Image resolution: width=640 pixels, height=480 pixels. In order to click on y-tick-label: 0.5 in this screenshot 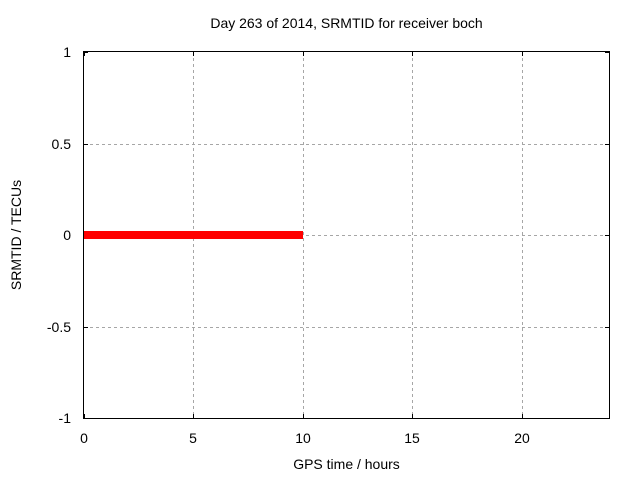, I will do `click(61, 144)`.